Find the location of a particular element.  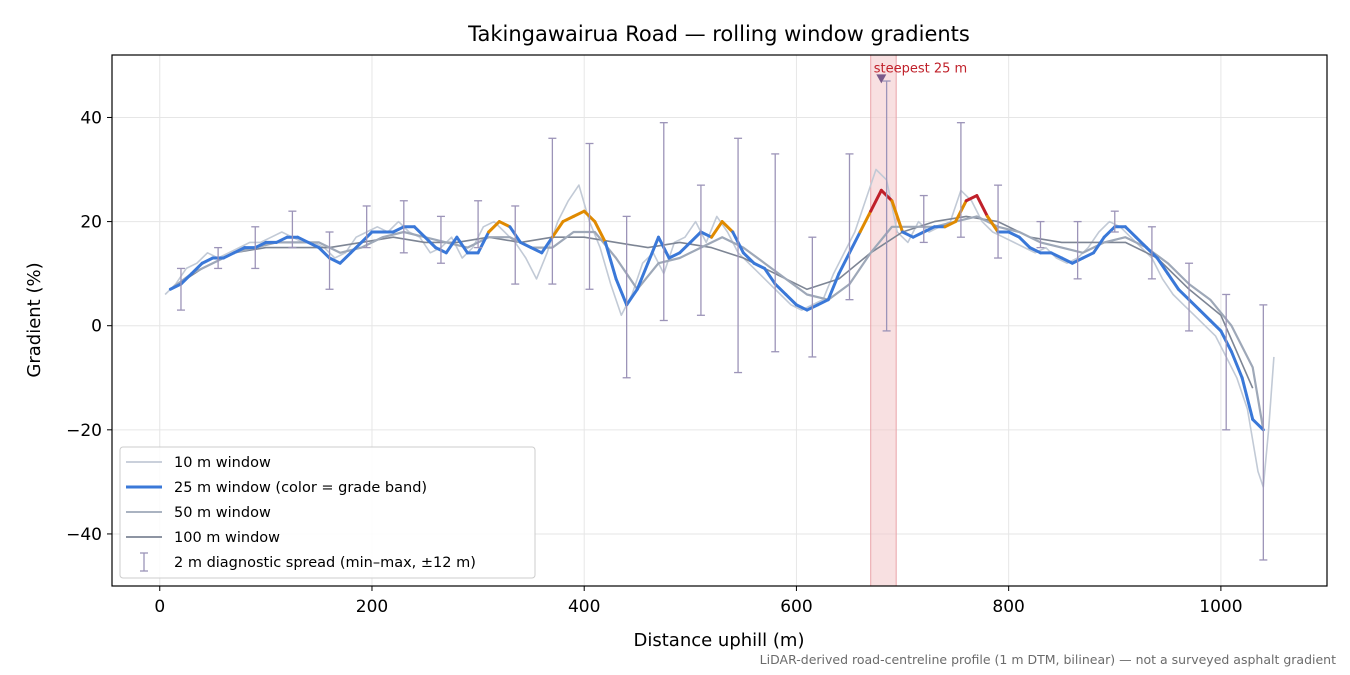

y-tick-label: 0 is located at coordinates (96, 327).